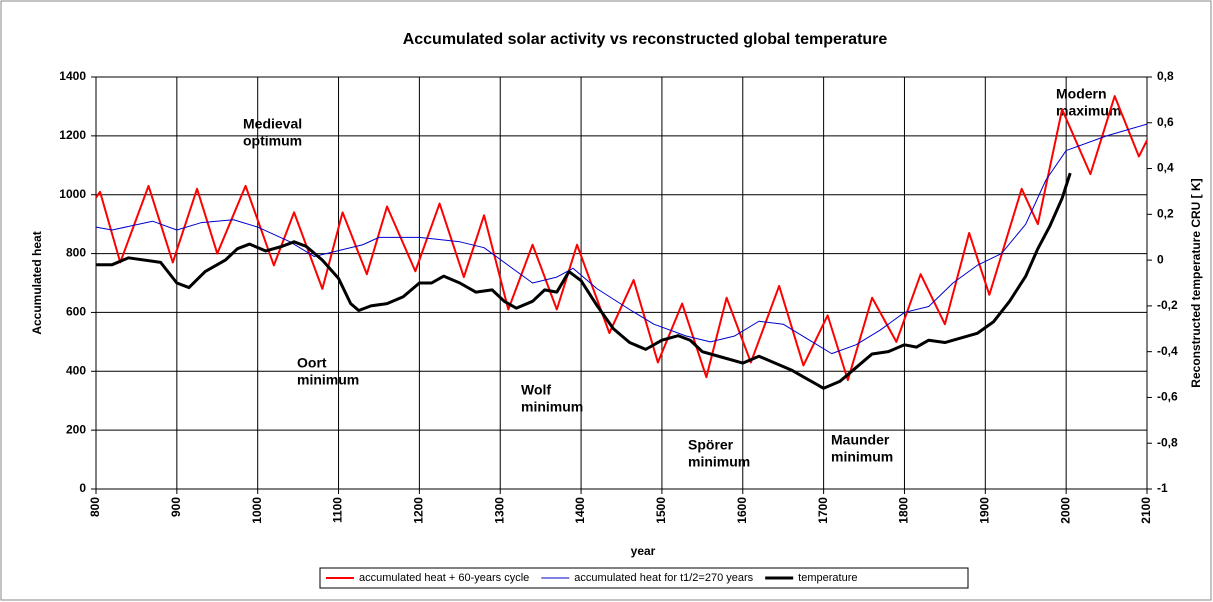 This screenshot has height=602, width=1213. What do you see at coordinates (860, 440) in the screenshot?
I see `annotation: Maunder` at bounding box center [860, 440].